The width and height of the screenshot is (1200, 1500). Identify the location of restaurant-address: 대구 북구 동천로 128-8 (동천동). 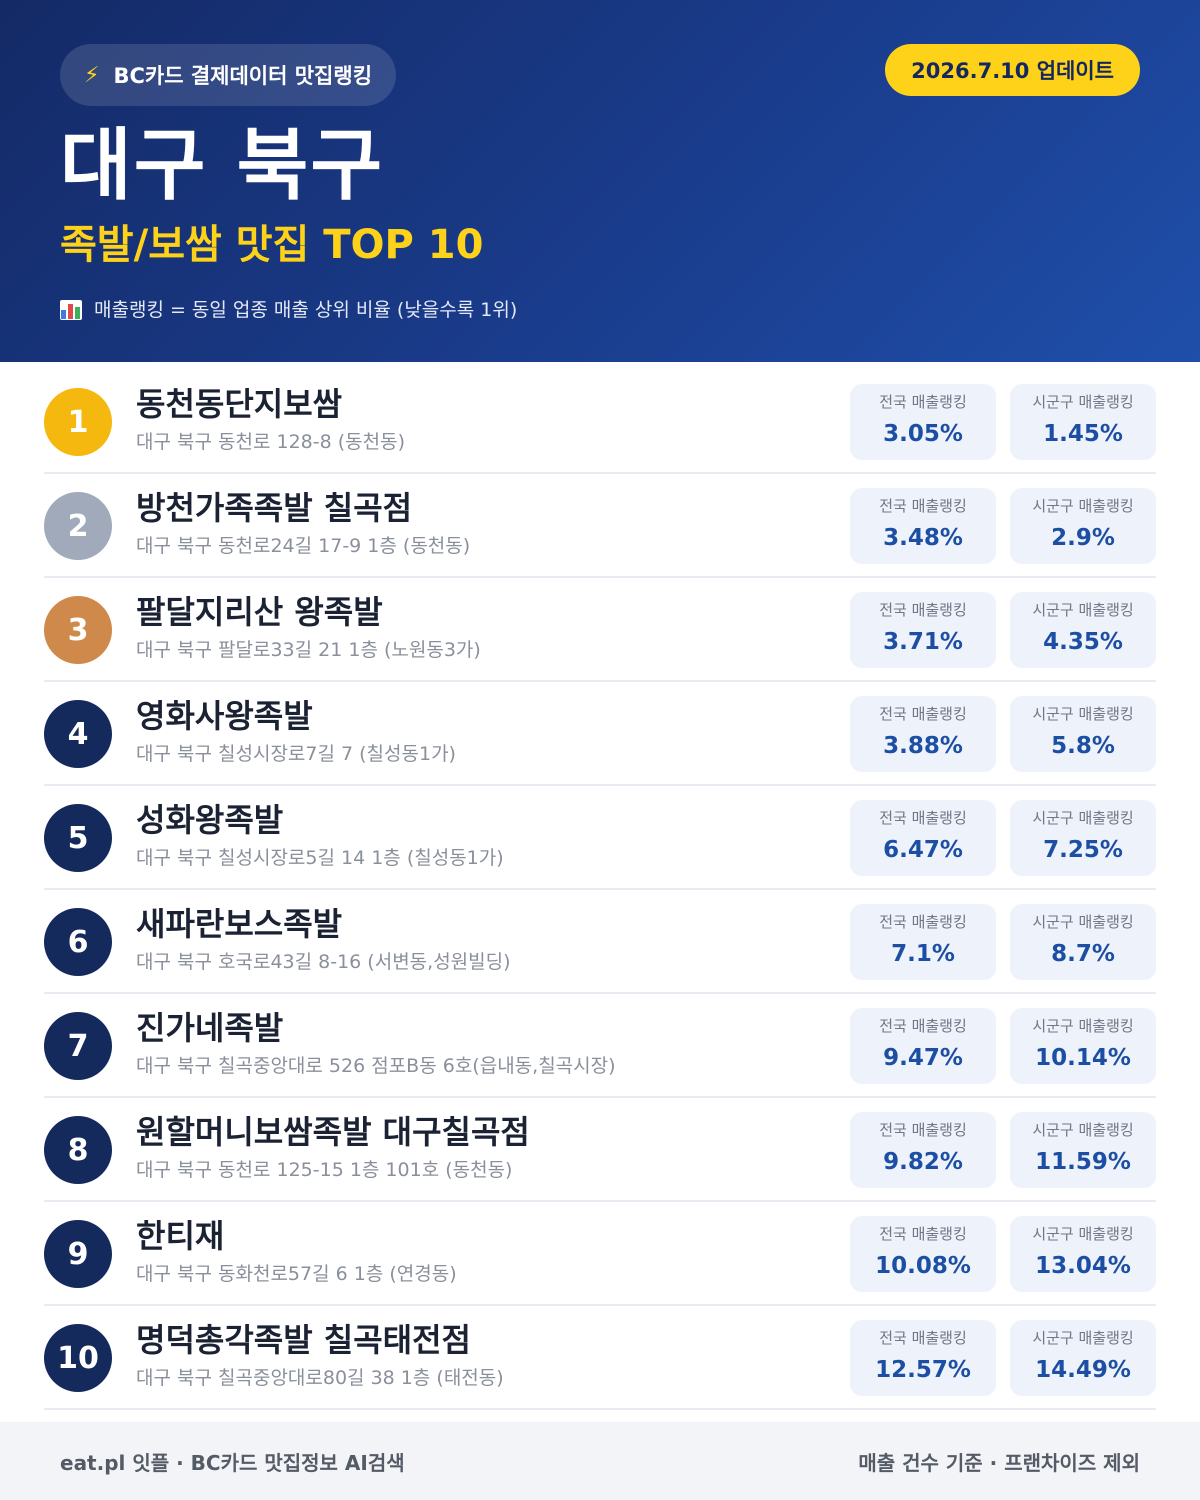
(270, 442).